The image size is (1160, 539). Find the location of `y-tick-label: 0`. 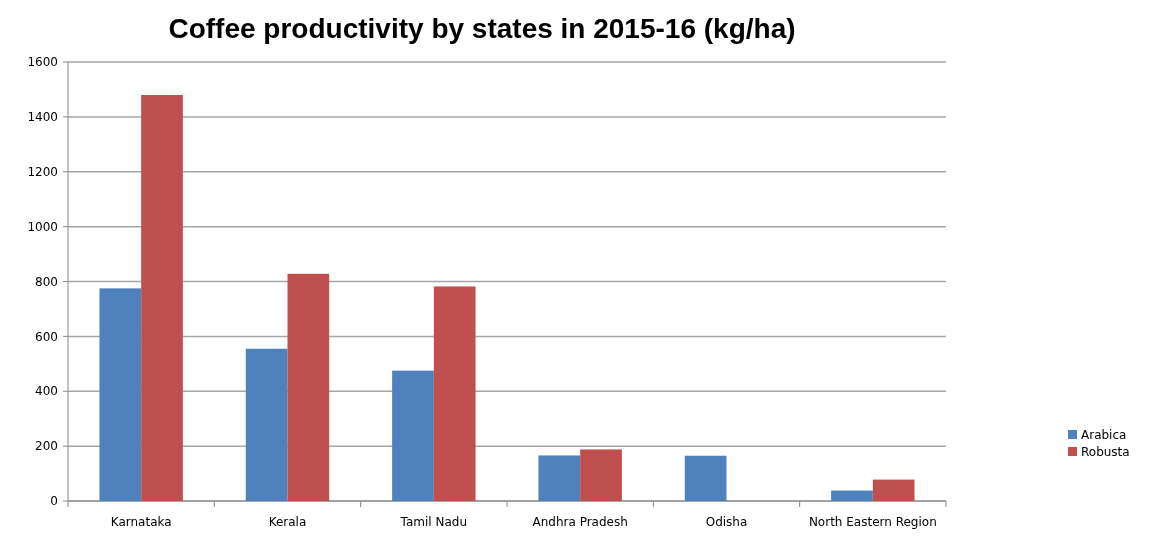

y-tick-label: 0 is located at coordinates (54, 501).